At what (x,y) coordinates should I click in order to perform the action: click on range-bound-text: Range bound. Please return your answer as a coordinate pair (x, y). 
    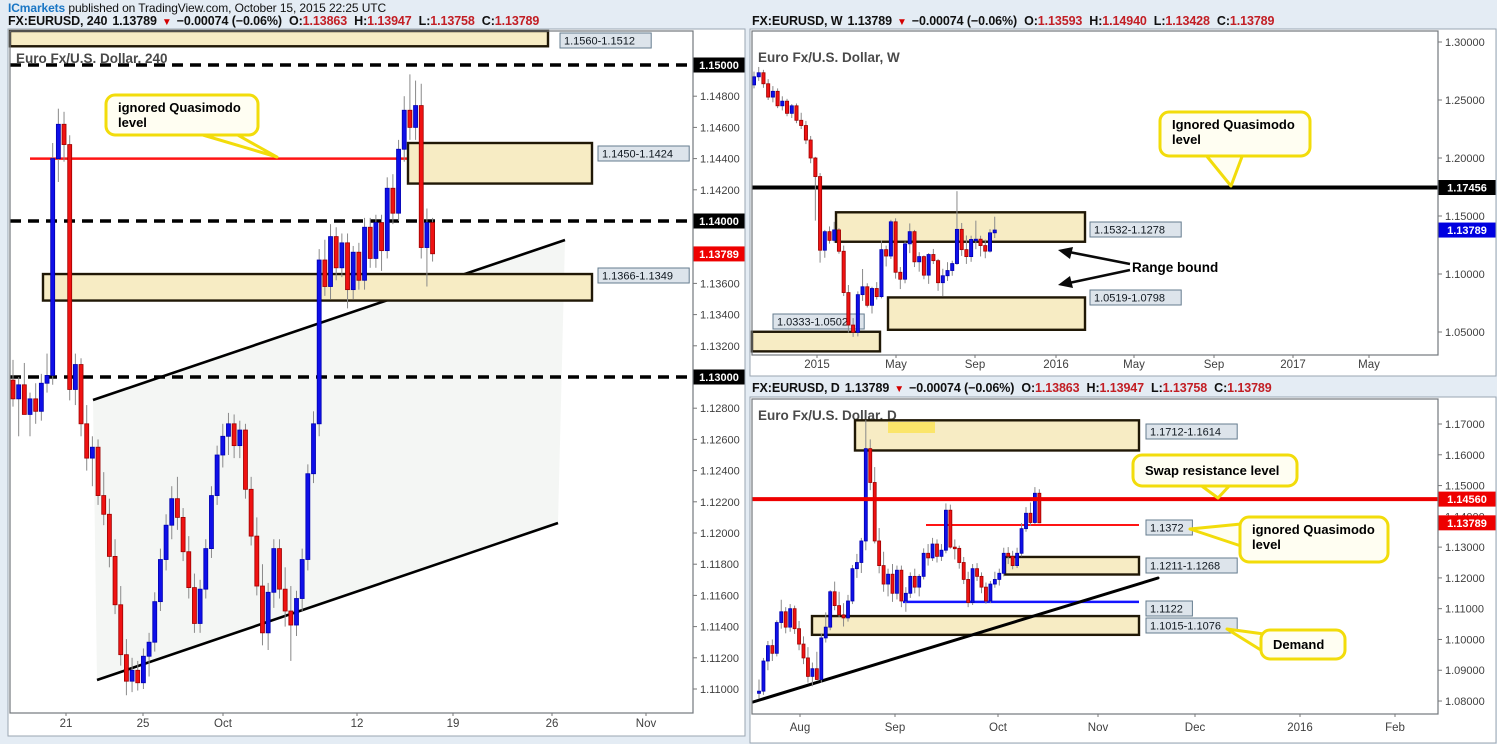
    Looking at the image, I should click on (1175, 267).